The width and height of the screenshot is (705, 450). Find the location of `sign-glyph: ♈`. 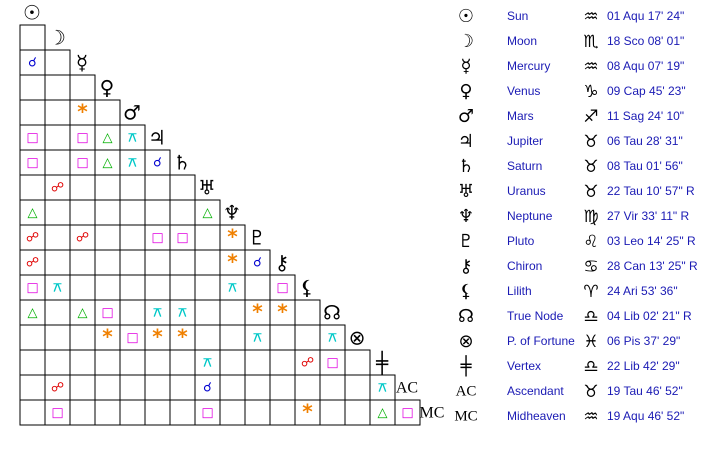

sign-glyph: ♈ is located at coordinates (590, 292).